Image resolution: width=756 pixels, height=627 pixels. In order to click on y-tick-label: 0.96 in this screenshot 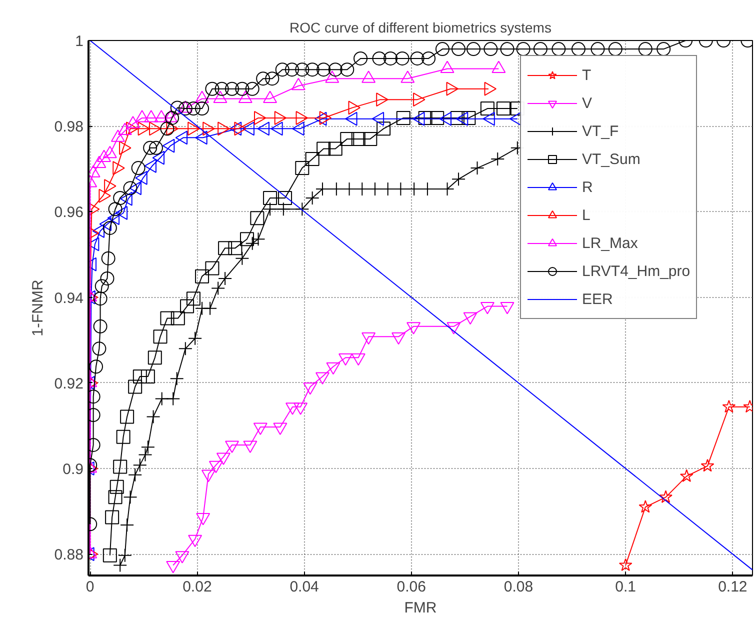, I will do `click(69, 213)`.